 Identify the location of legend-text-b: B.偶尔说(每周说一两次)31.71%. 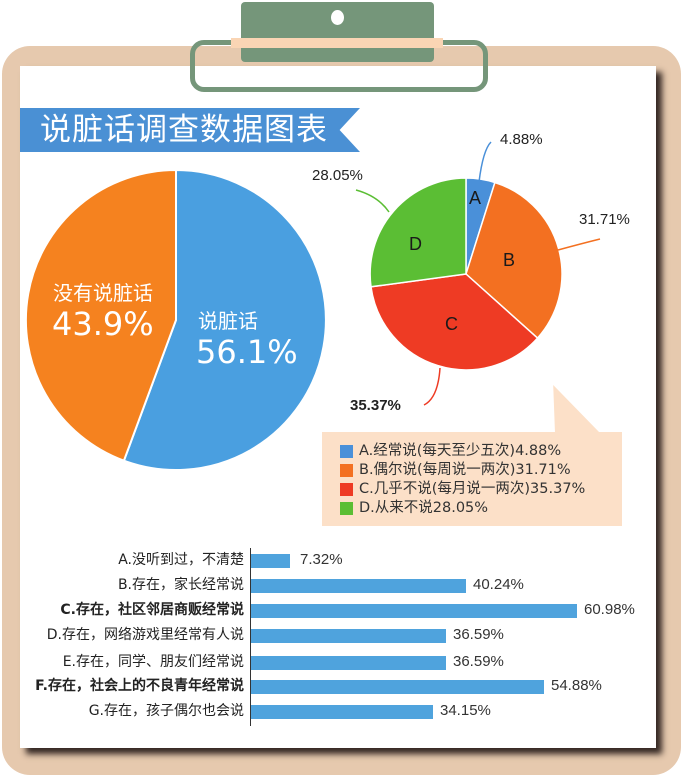
(465, 470).